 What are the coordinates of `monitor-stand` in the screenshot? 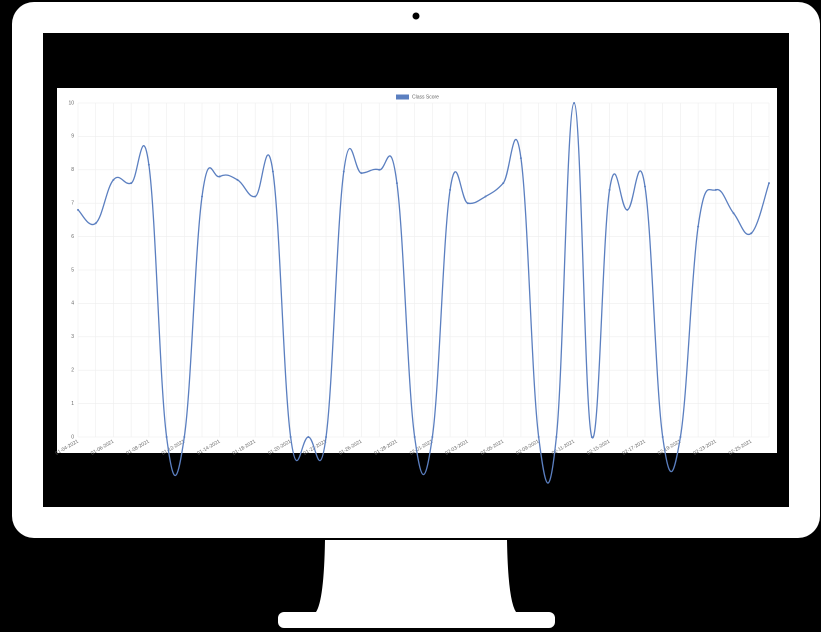 It's located at (416, 576).